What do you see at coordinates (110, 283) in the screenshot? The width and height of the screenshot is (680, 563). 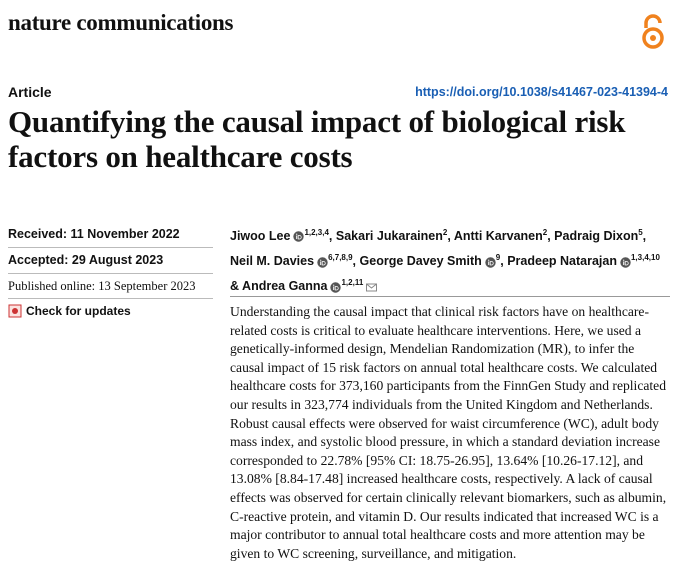 I see `published-date: Published online: 13 September 2023` at bounding box center [110, 283].